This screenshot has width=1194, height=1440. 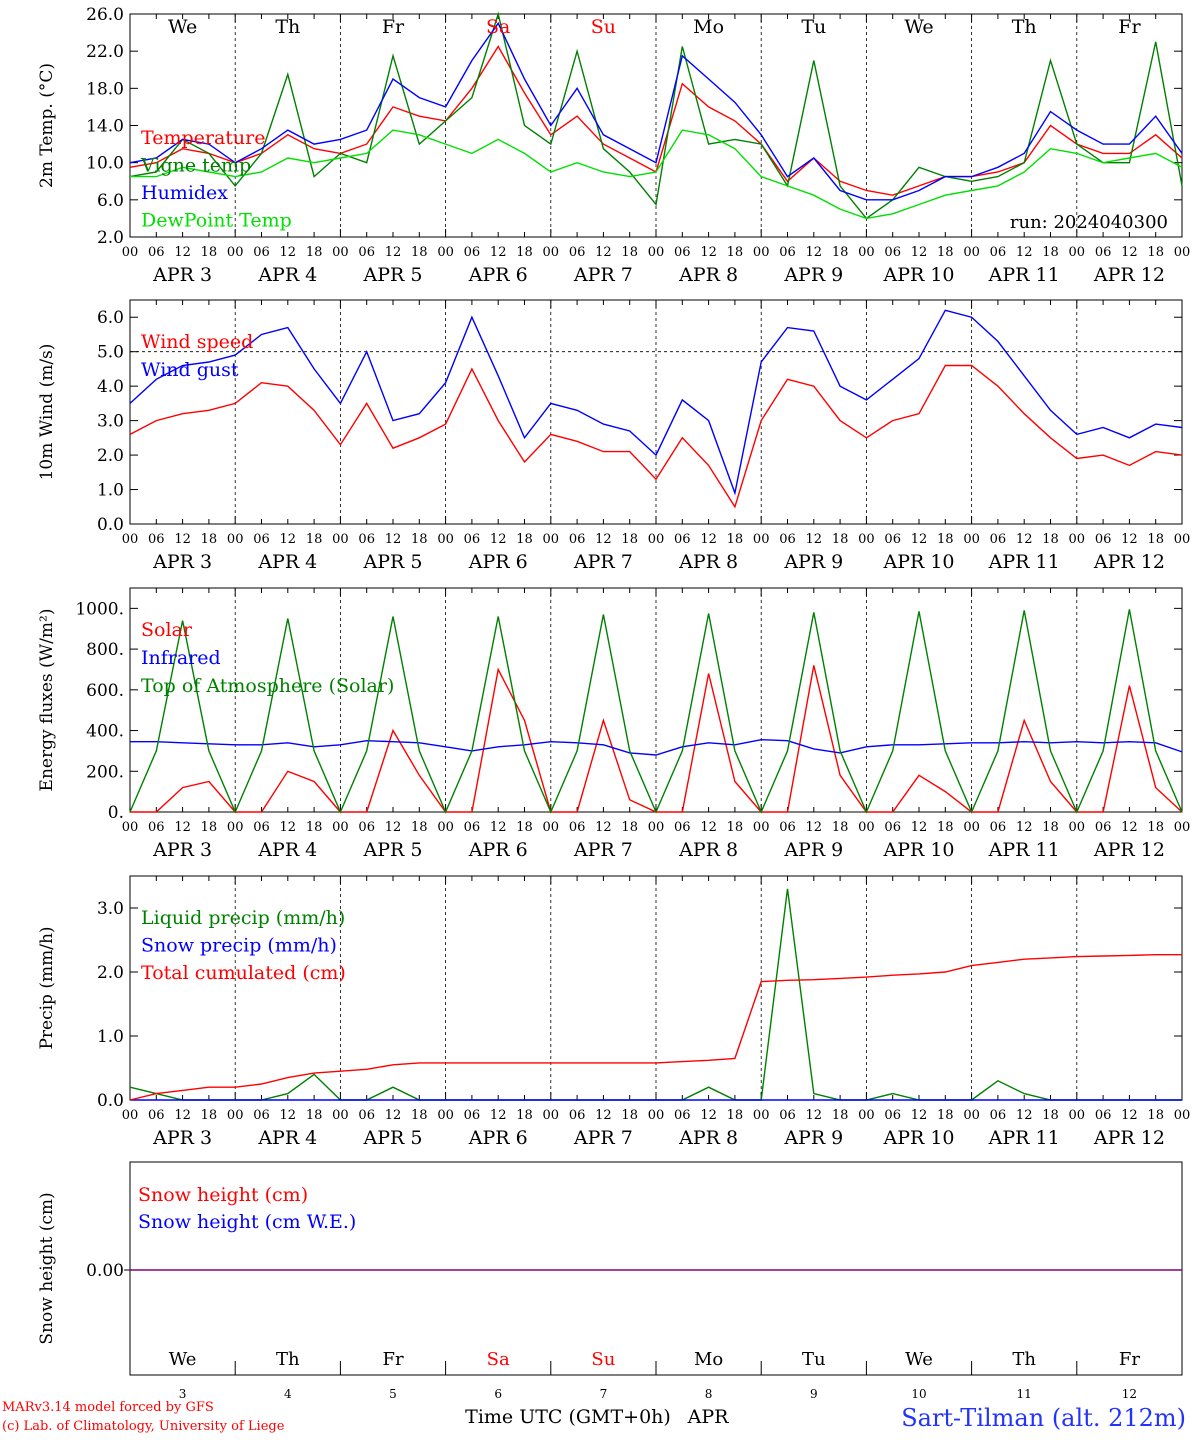 What do you see at coordinates (105, 52) in the screenshot?
I see `y-tick-label: 22.0` at bounding box center [105, 52].